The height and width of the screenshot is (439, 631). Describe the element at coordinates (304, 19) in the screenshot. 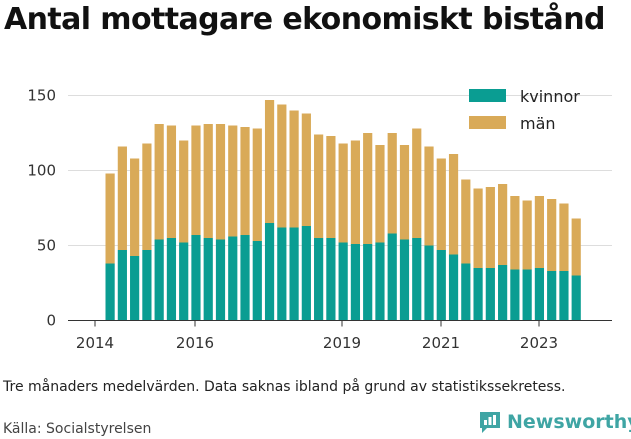

I see `chart-title: Antal mottagare ekonomiskt bistånd` at that location.